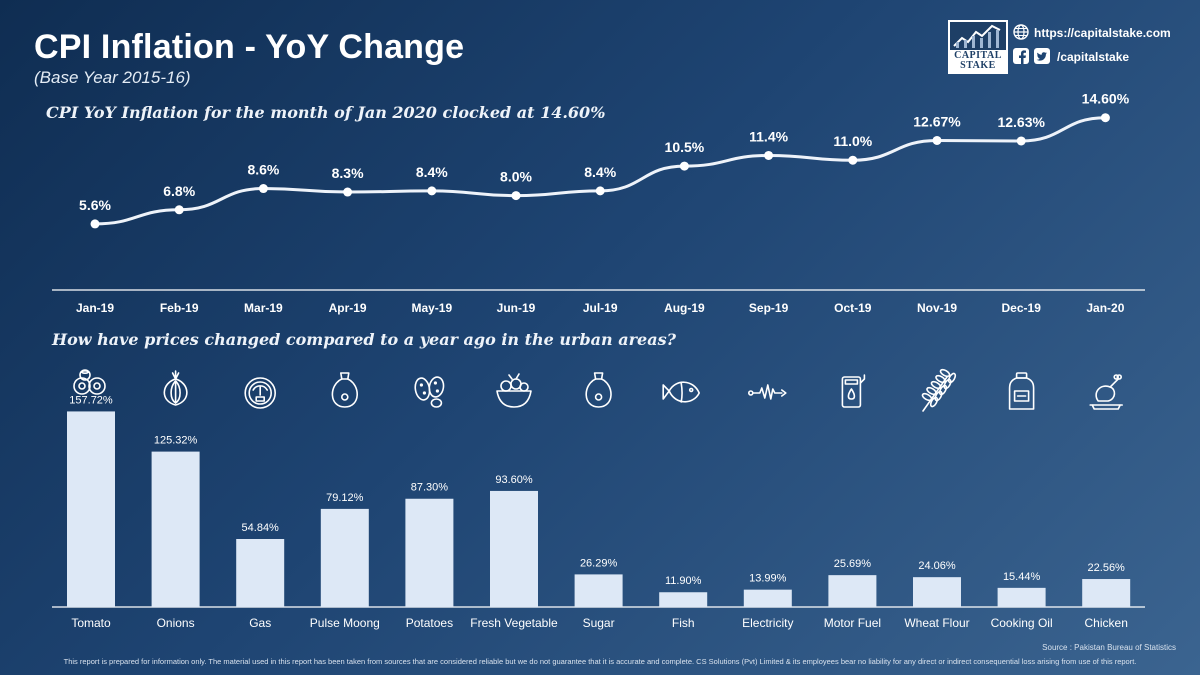  I want to click on potatoes-icon, so click(429, 392).